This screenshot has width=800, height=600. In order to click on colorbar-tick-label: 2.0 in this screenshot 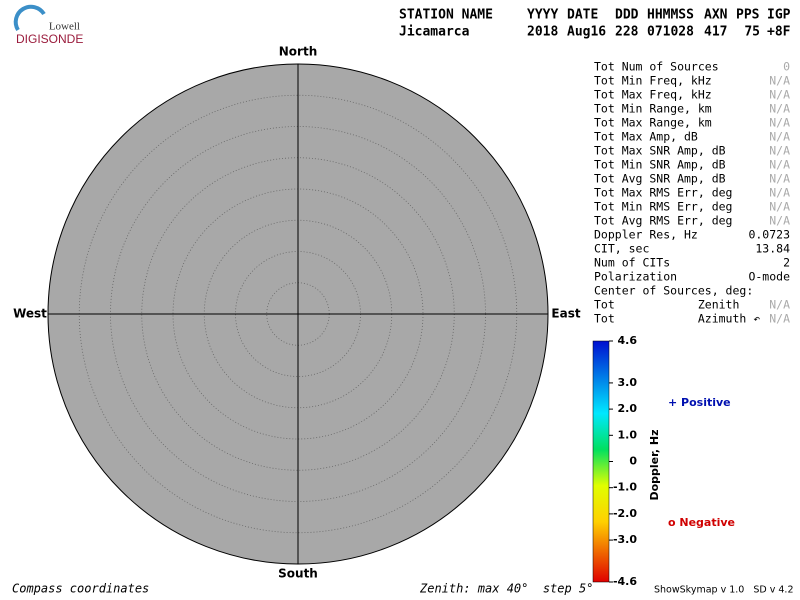, I will do `click(628, 408)`.